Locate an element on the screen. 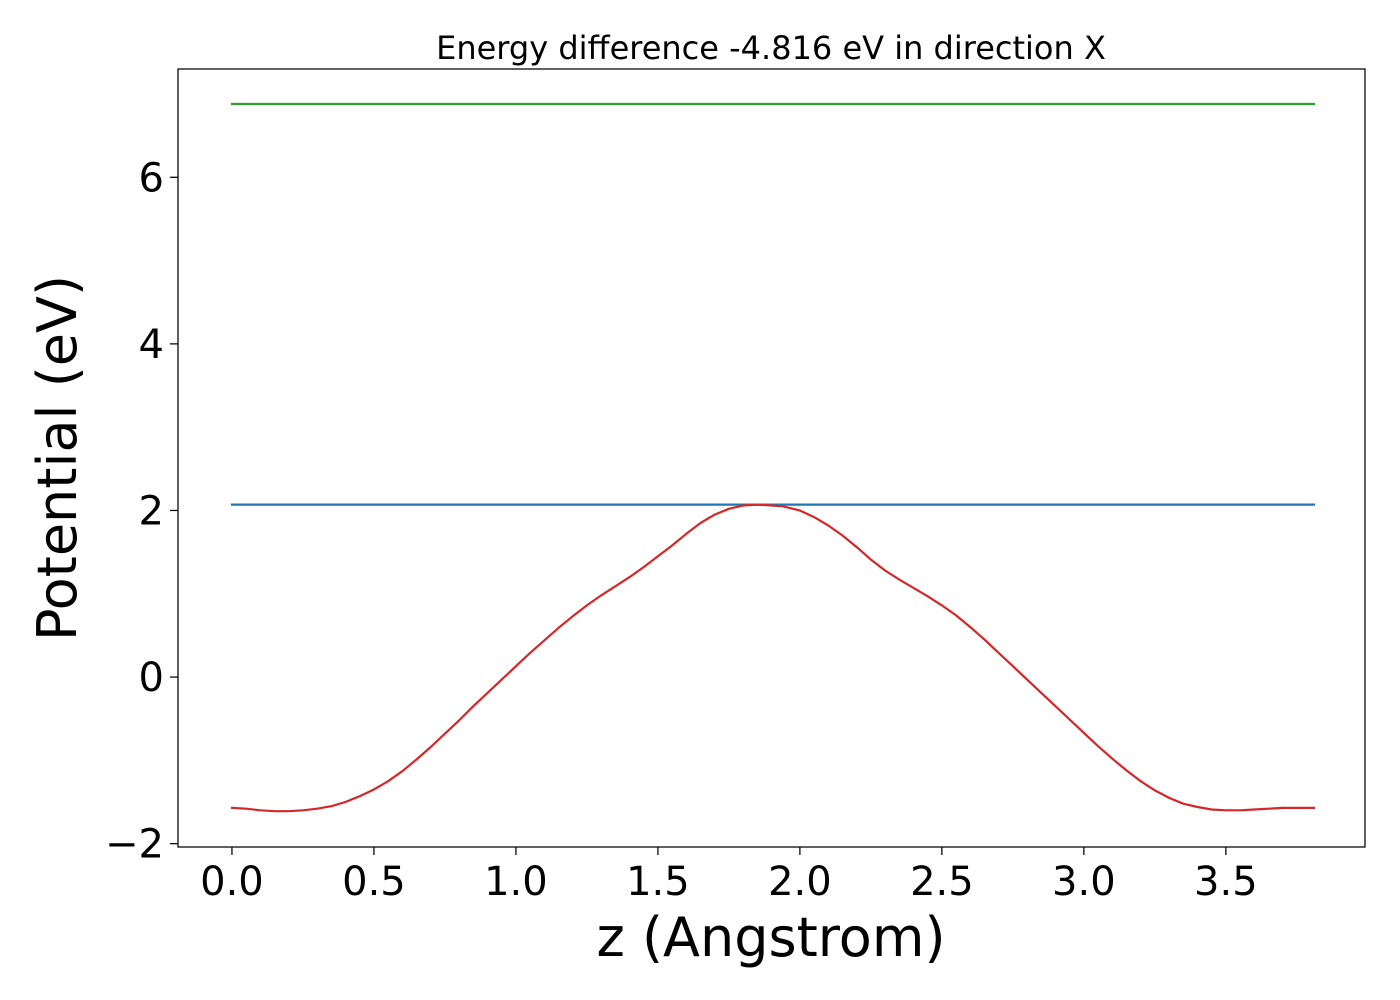 This screenshot has height=1000, width=1400. x-tick-label: 2.5 is located at coordinates (942, 882).